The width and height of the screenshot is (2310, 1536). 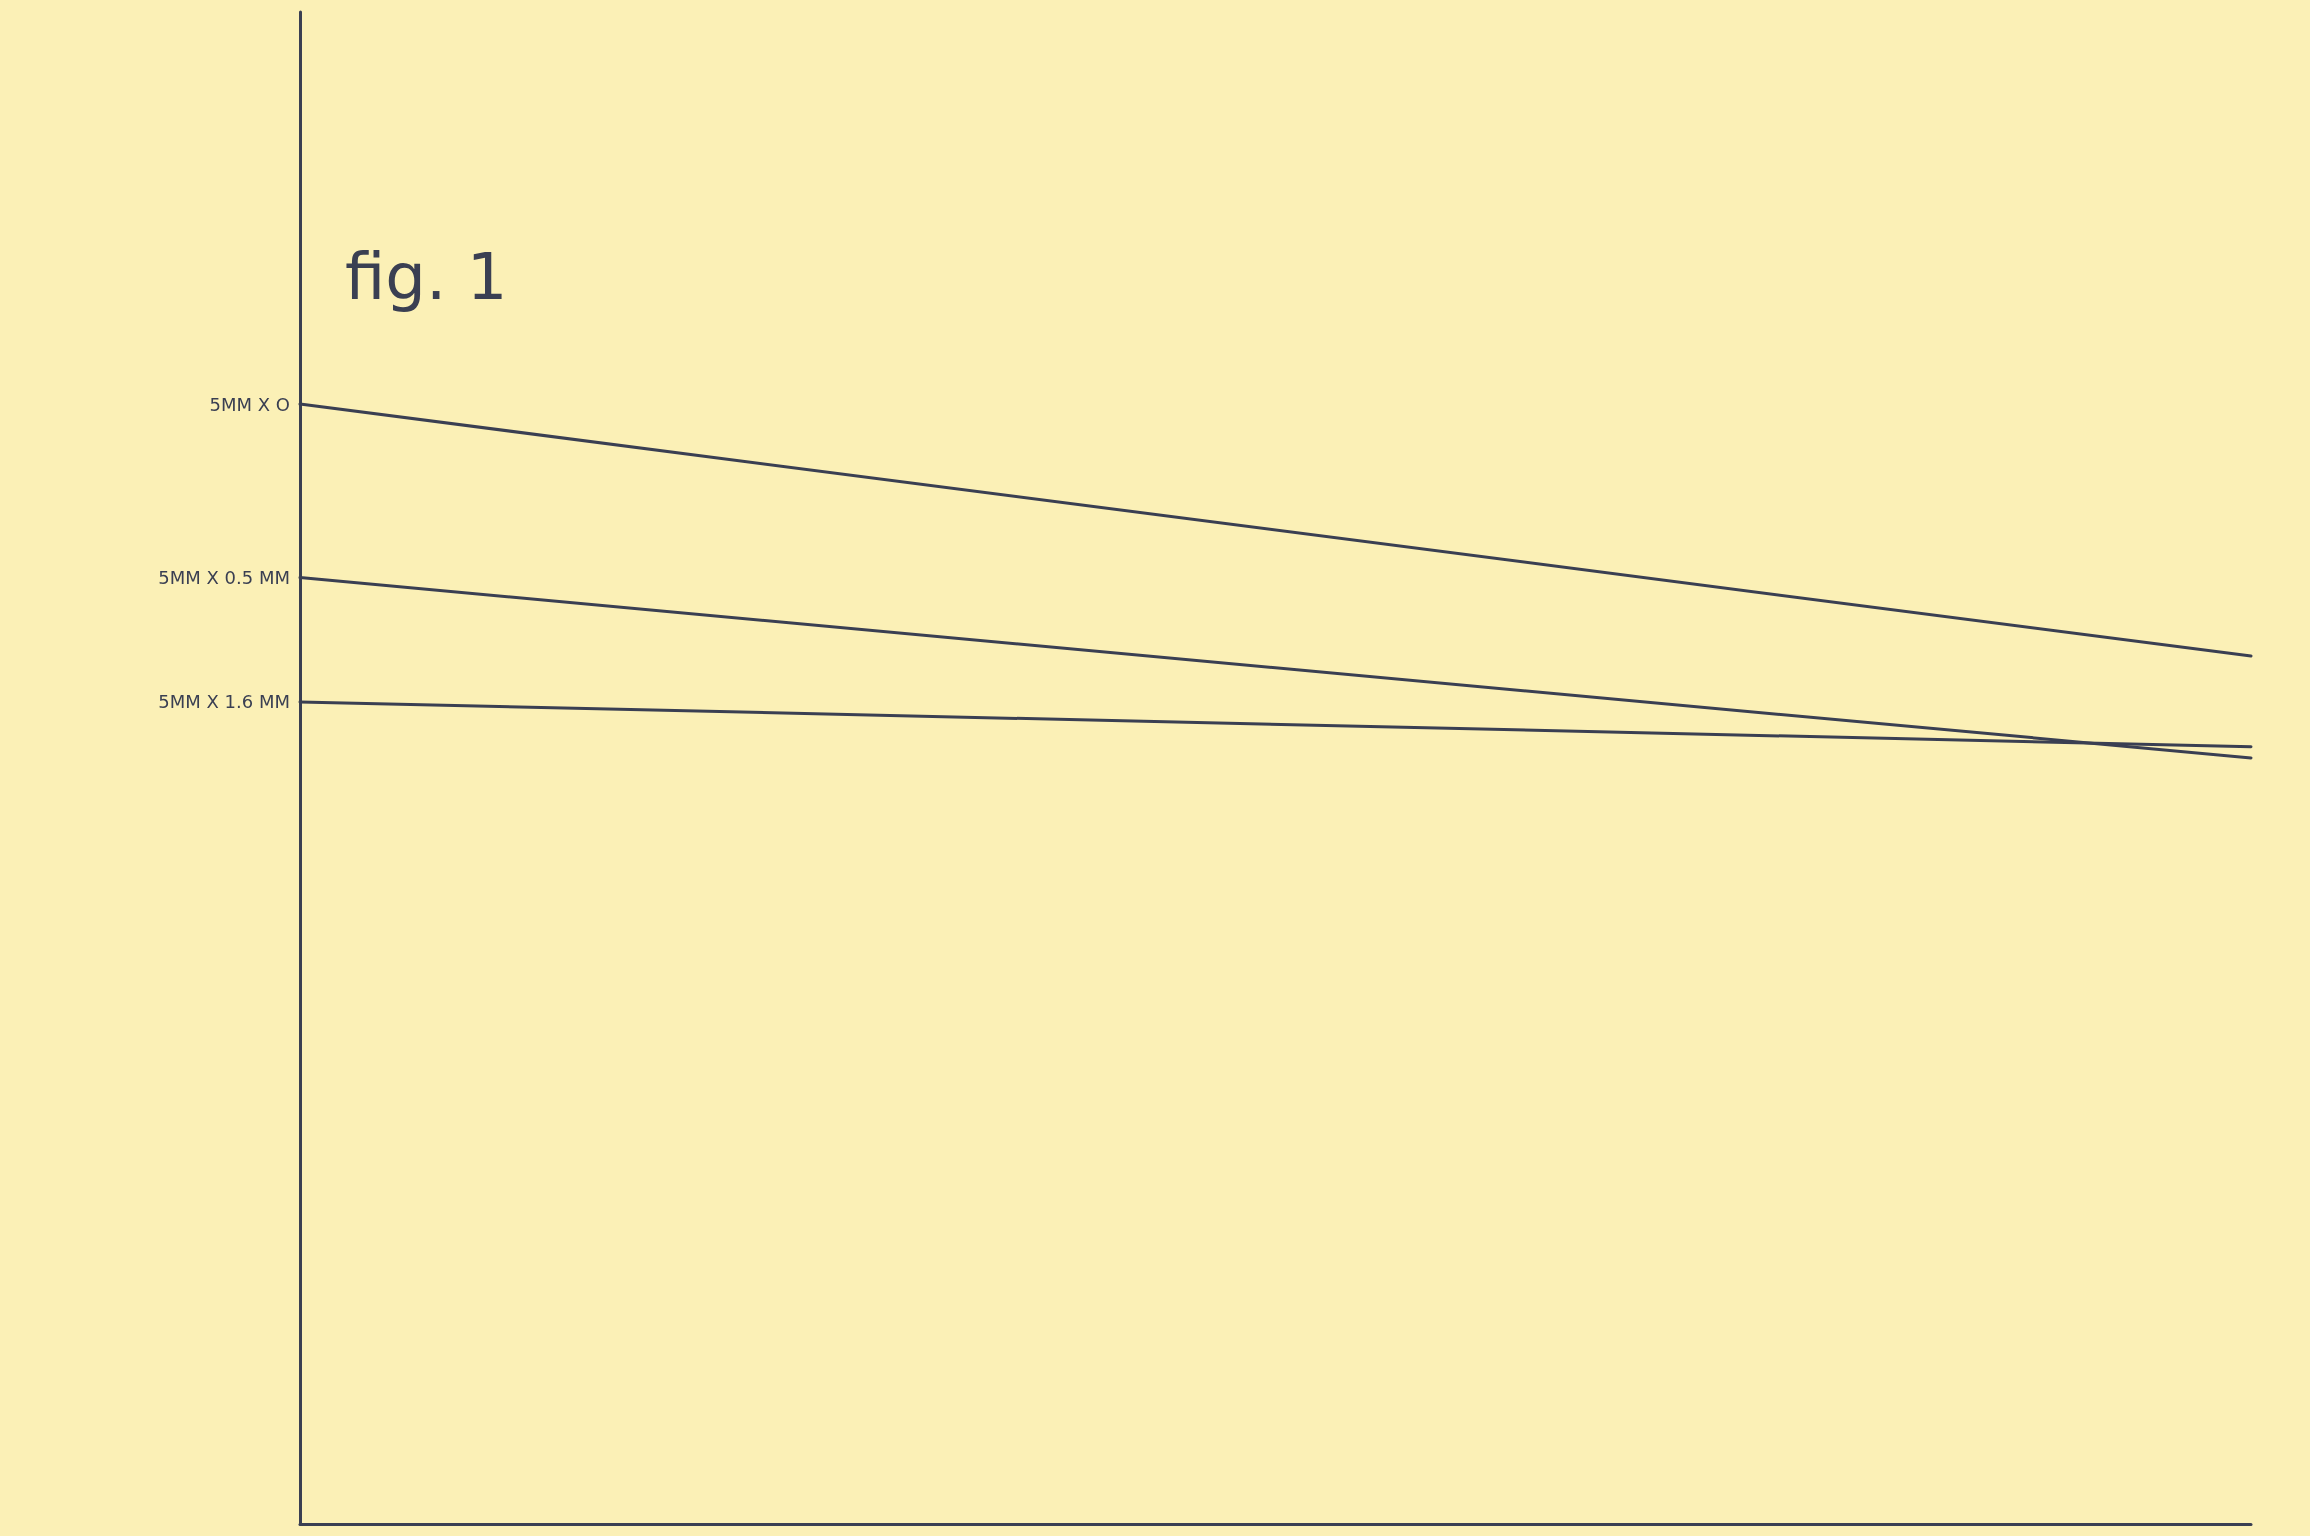 I want to click on series-label: 5MM X 0.5 MM, so click(x=224, y=578).